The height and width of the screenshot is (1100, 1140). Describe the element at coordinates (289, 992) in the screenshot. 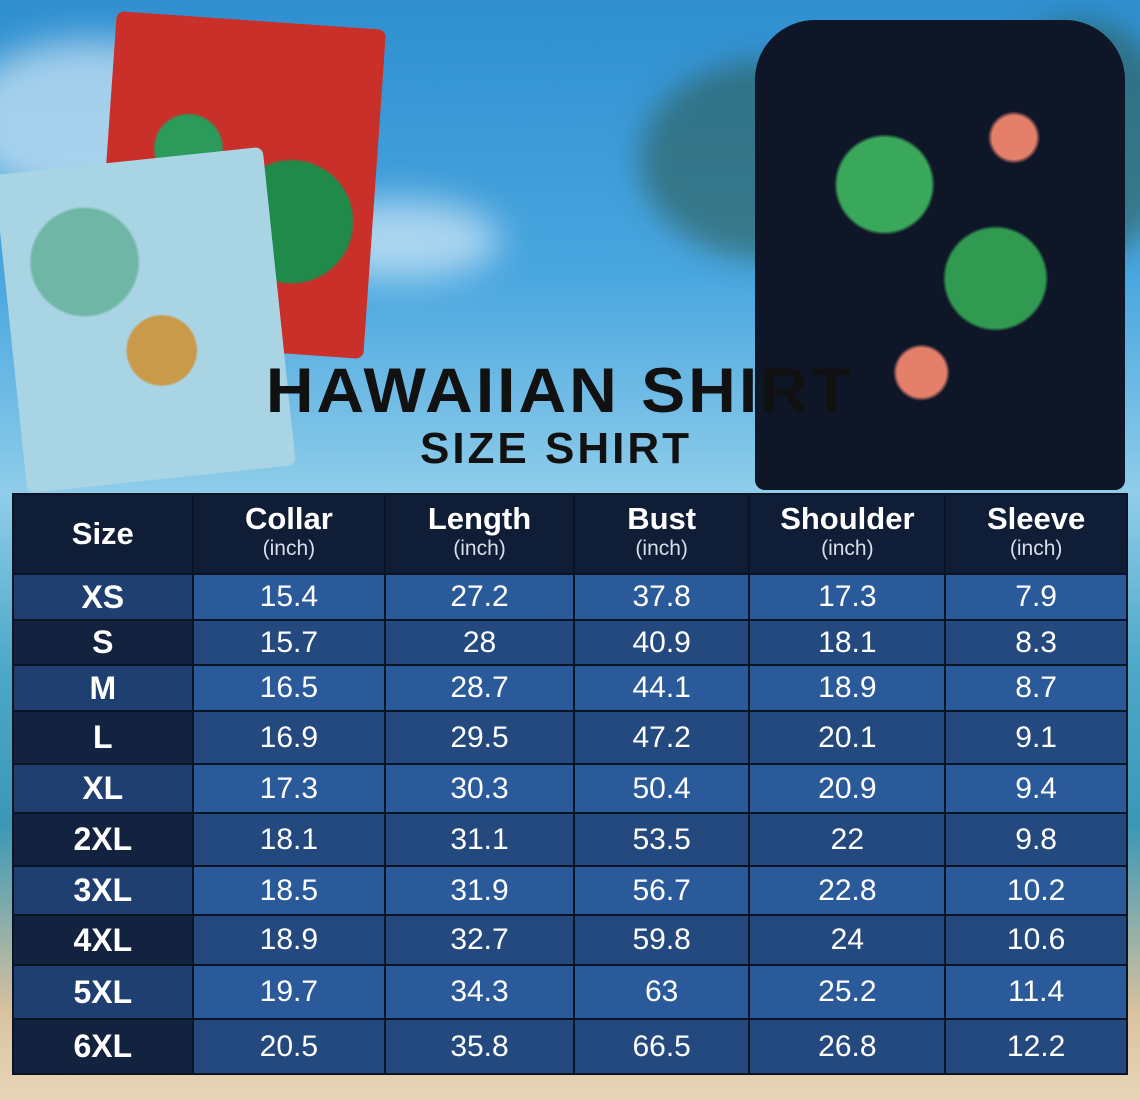

I see `value-cell: 19.7` at that location.